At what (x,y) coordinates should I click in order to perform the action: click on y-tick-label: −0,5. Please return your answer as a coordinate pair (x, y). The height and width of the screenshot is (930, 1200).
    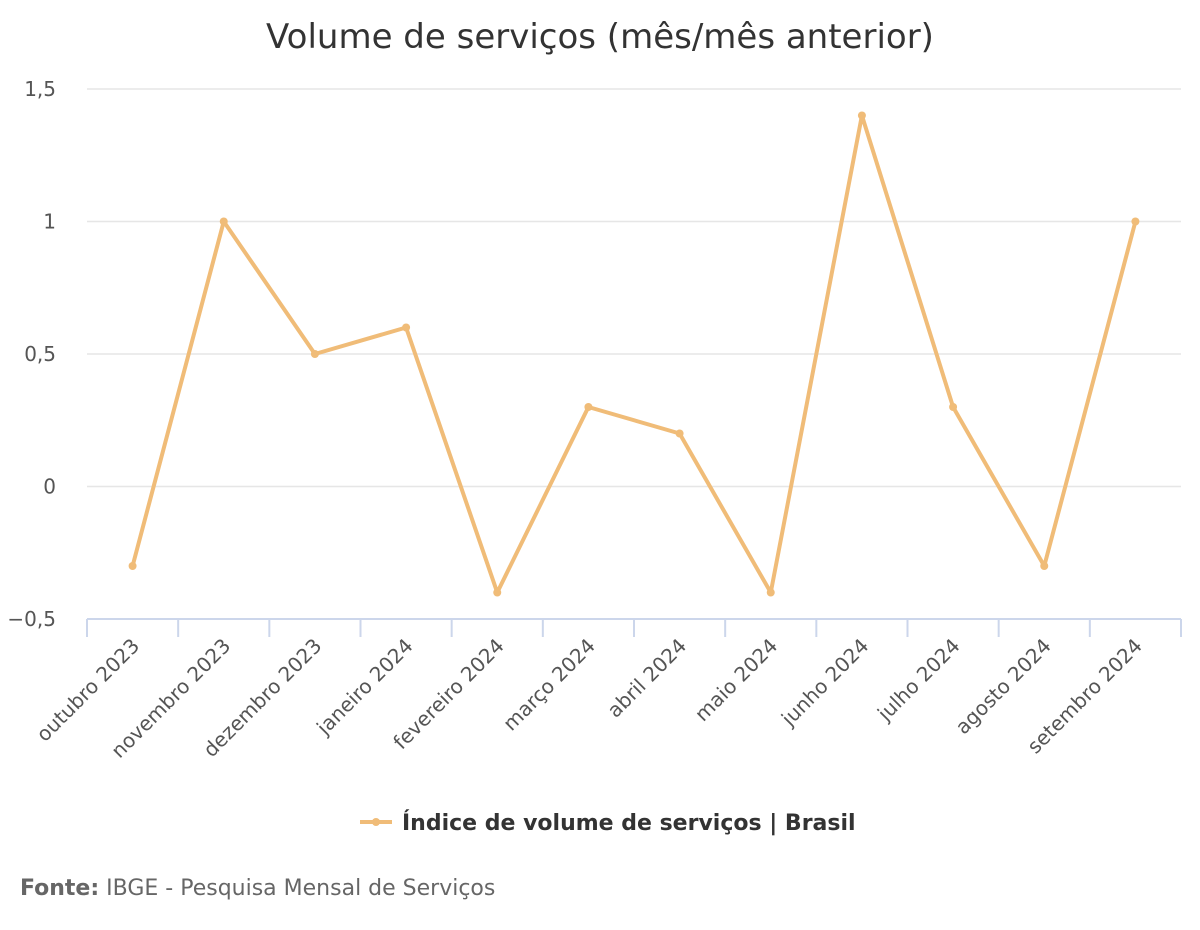
    Looking at the image, I should click on (31, 619).